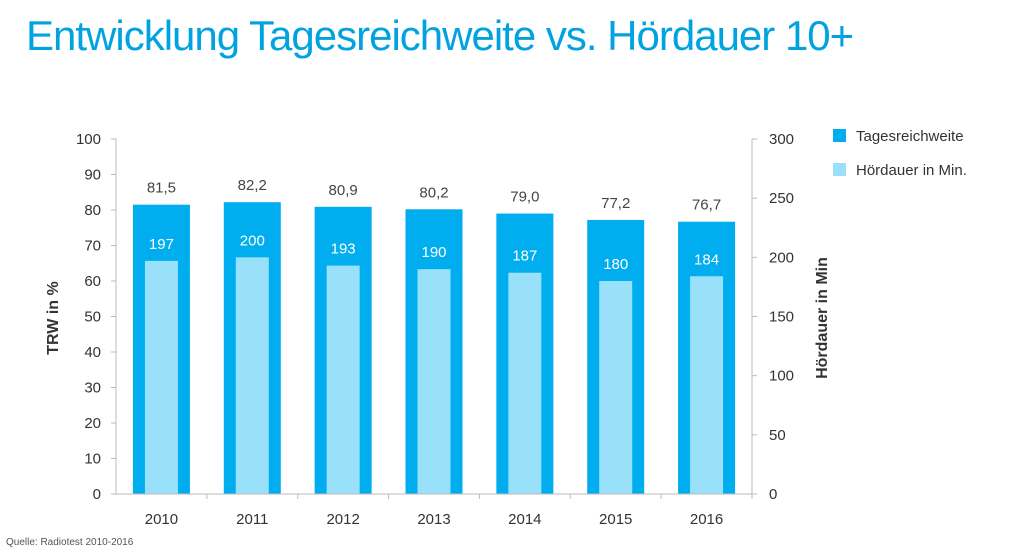 This screenshot has width=1024, height=554. What do you see at coordinates (524, 519) in the screenshot?
I see `x-tick-label: 2014` at bounding box center [524, 519].